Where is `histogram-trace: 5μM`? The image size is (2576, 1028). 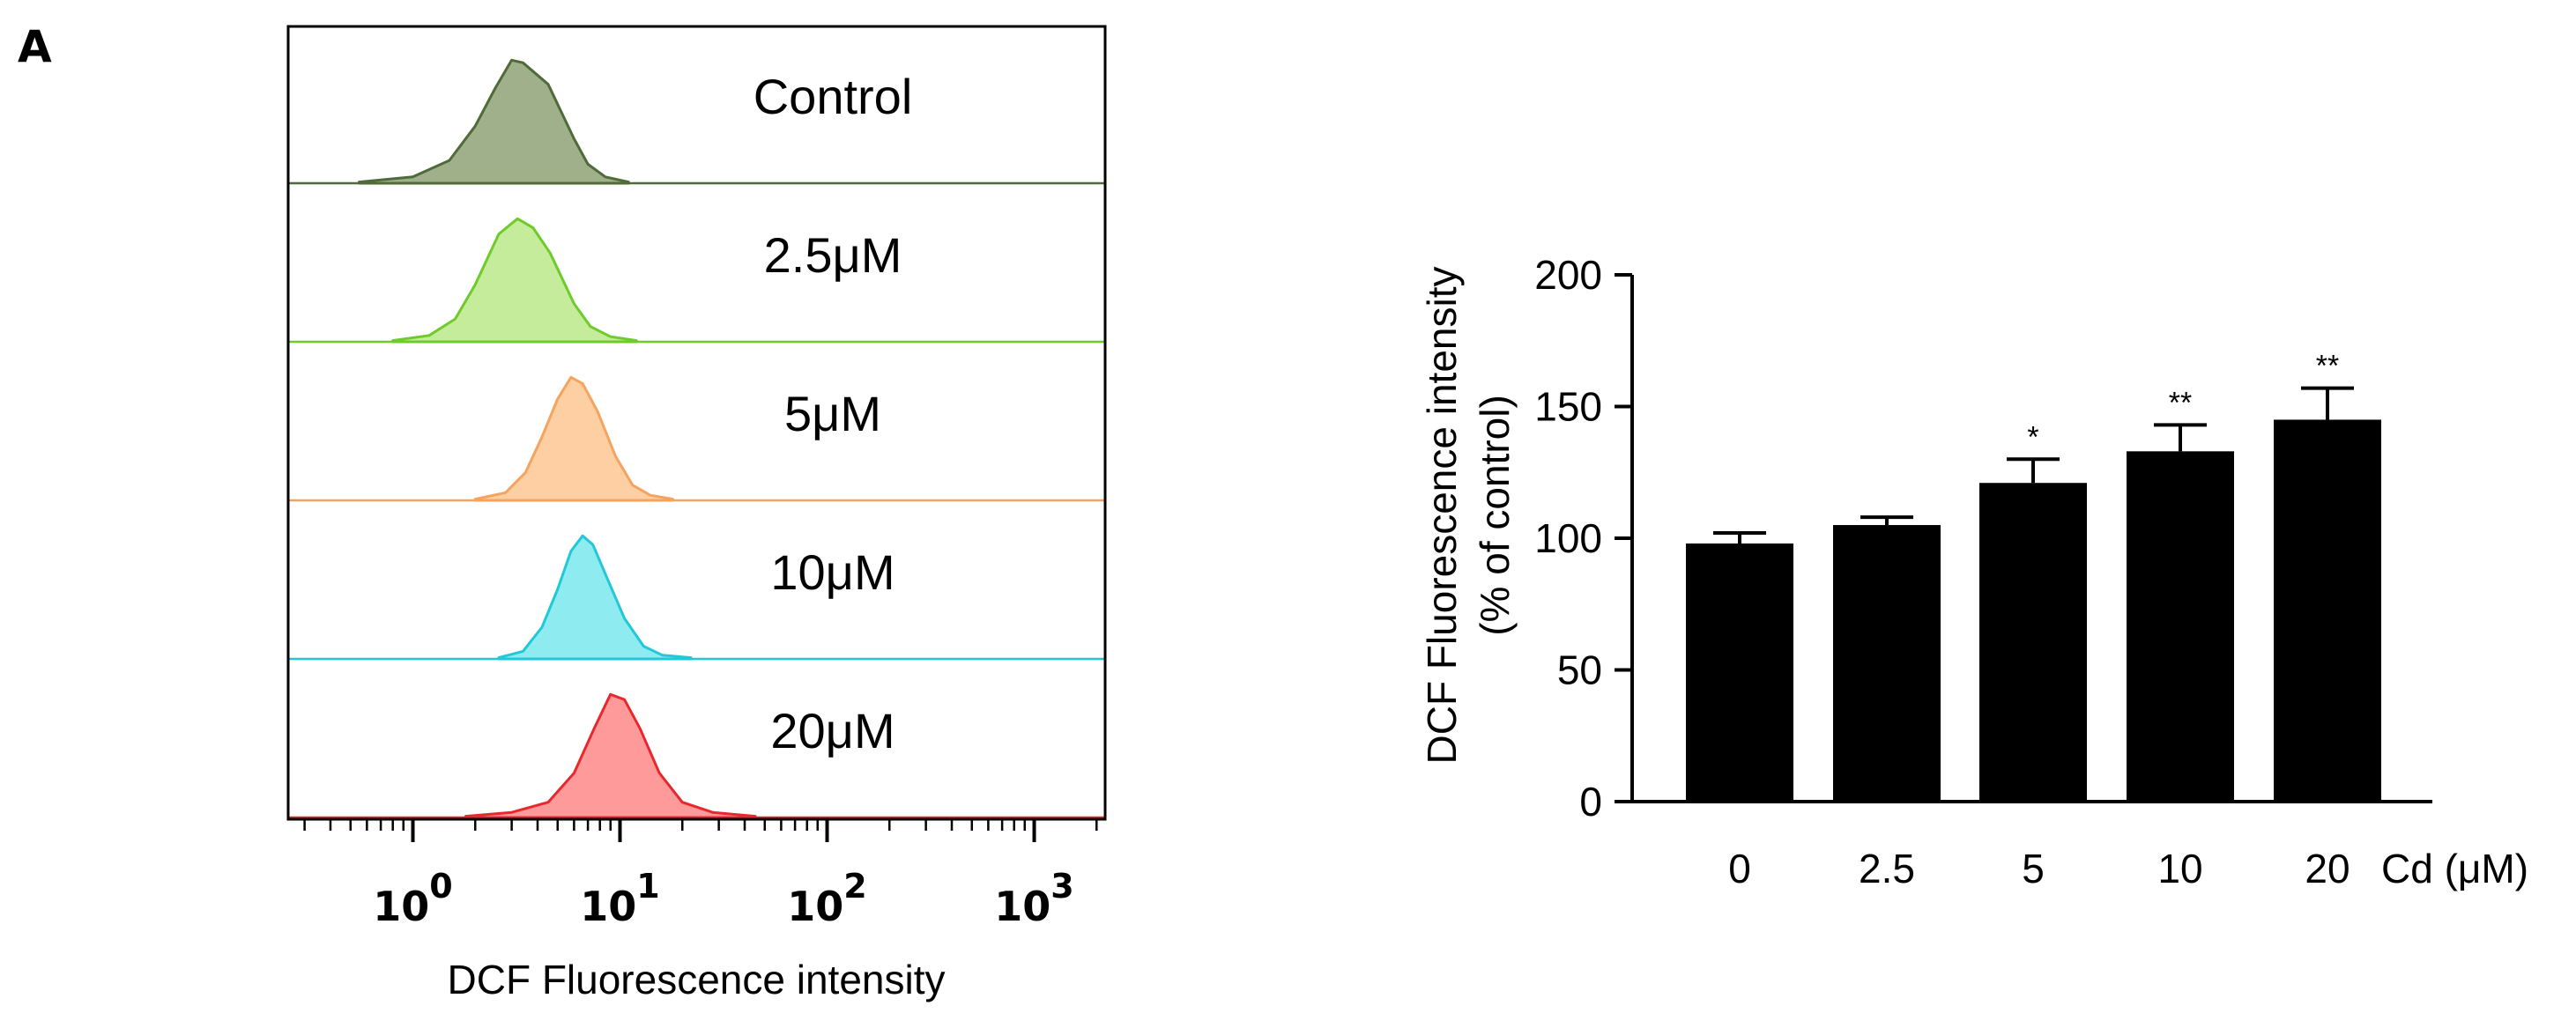 histogram-trace: 5μM is located at coordinates (696, 438).